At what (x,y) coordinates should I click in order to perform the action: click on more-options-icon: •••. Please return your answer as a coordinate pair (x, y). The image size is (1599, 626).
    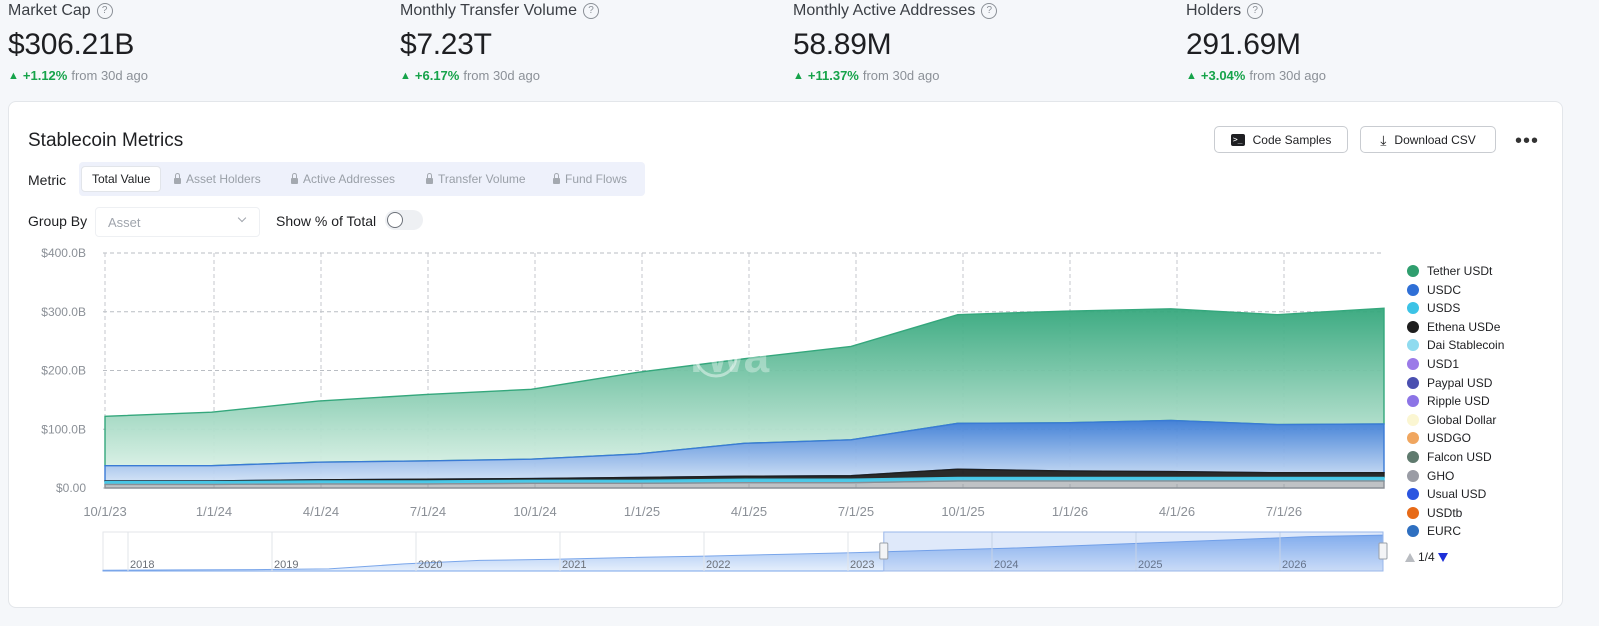
    Looking at the image, I should click on (1527, 141).